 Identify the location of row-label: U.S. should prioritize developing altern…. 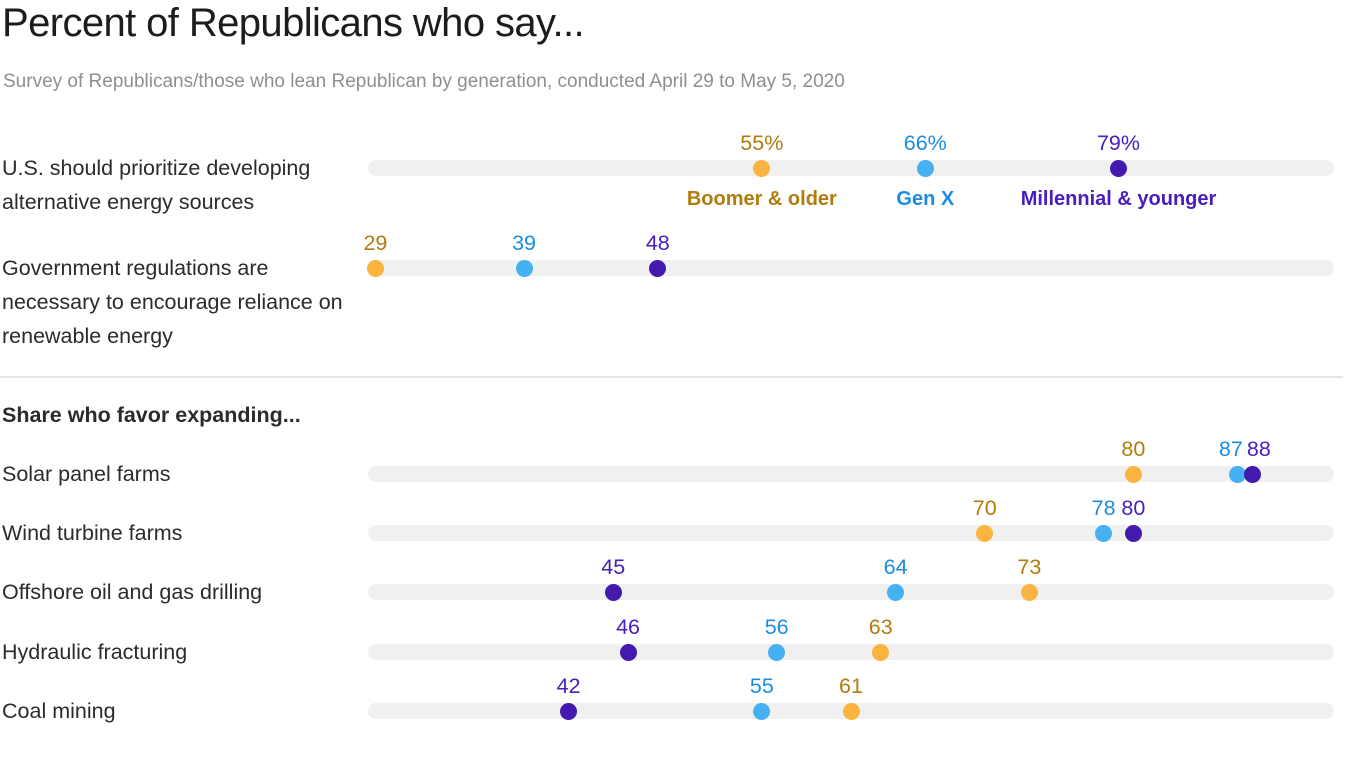
(156, 185).